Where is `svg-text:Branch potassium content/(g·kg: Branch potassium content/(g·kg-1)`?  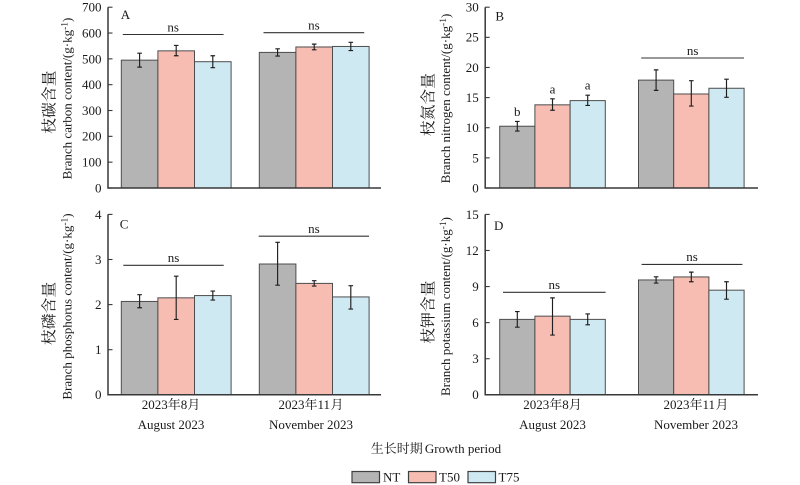 svg-text:Branch potassium content/(g·kg: Branch potassium content/(g·kg-1) is located at coordinates (445, 306).